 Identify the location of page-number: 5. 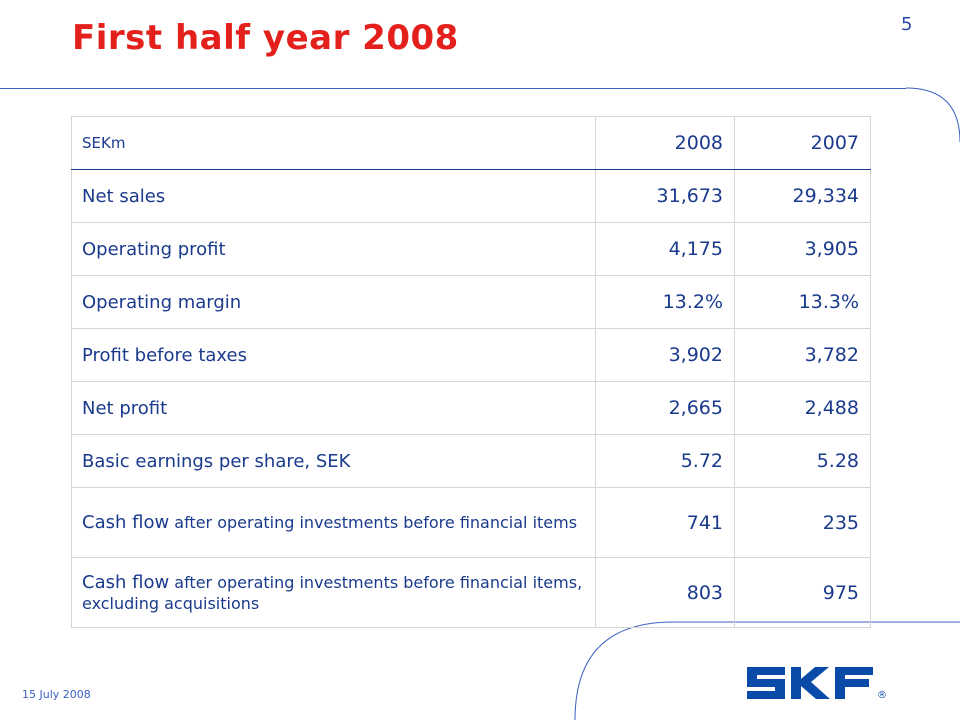
(907, 24).